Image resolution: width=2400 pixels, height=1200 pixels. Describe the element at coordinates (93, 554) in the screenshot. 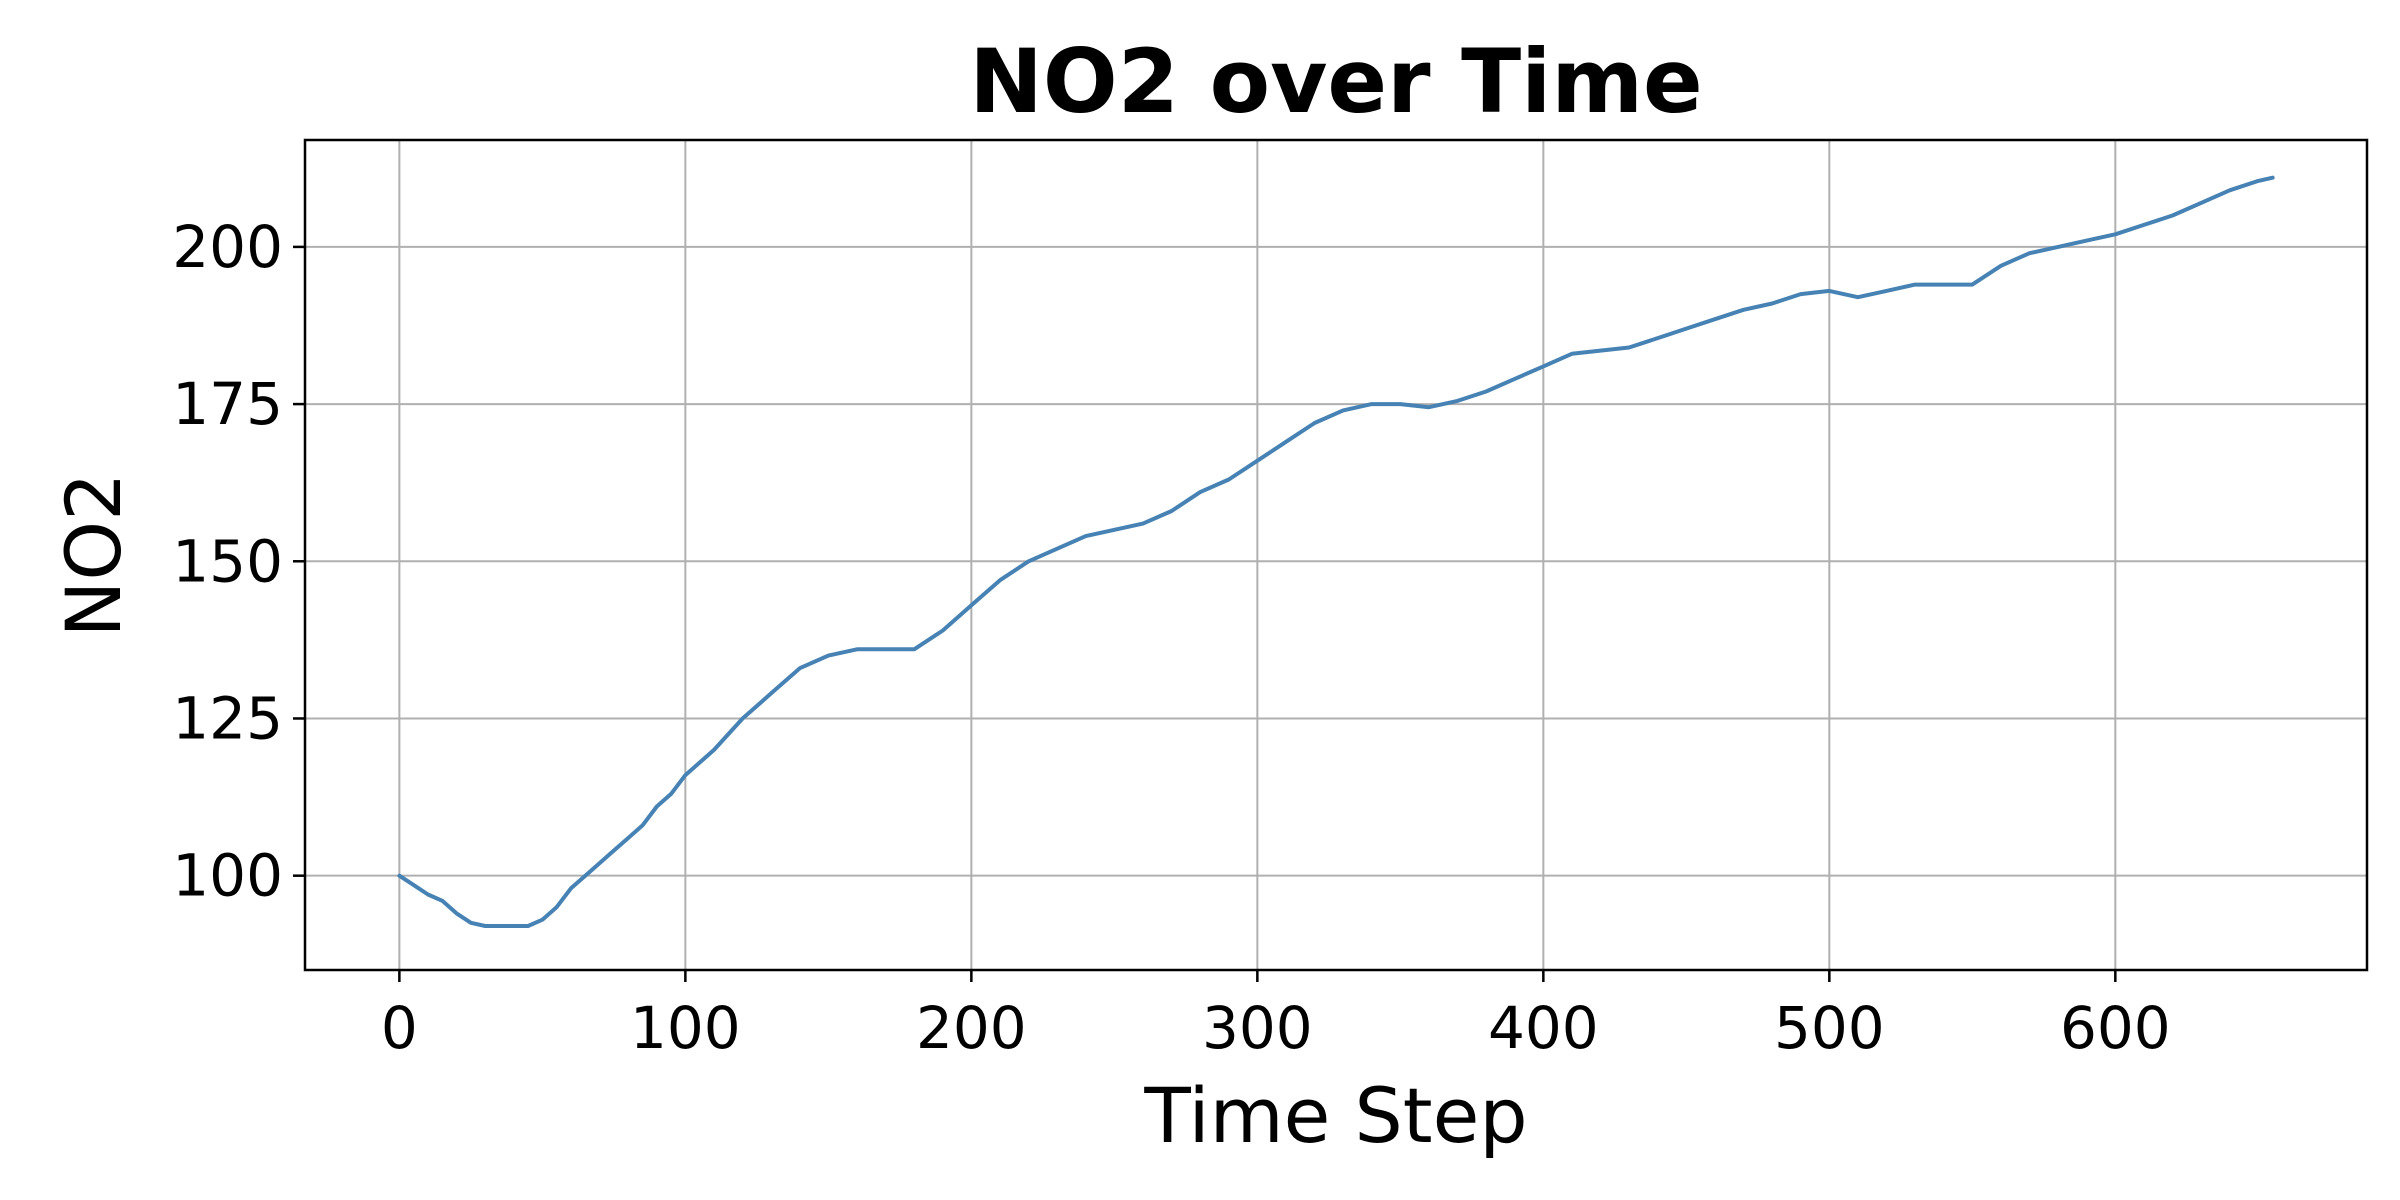

I see `y-axis-label: NO2` at that location.